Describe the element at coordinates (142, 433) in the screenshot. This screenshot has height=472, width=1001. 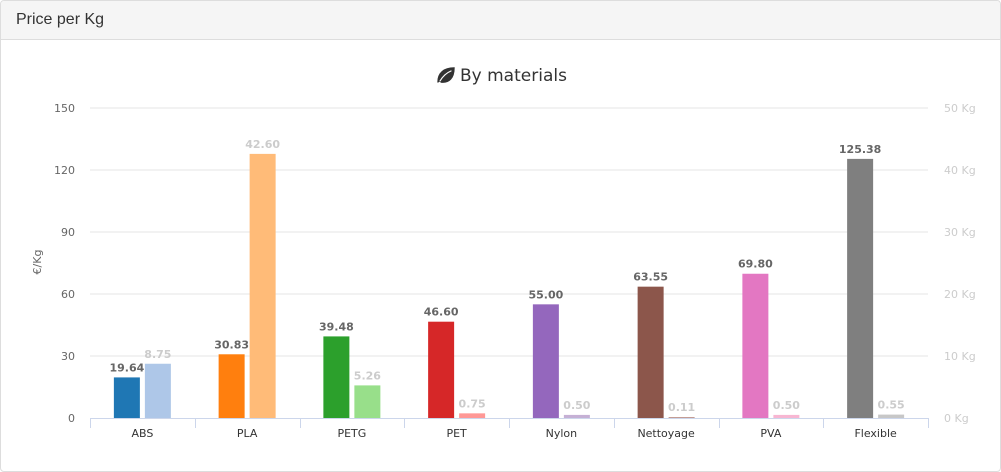
I see `x-tick-label: ABS` at that location.